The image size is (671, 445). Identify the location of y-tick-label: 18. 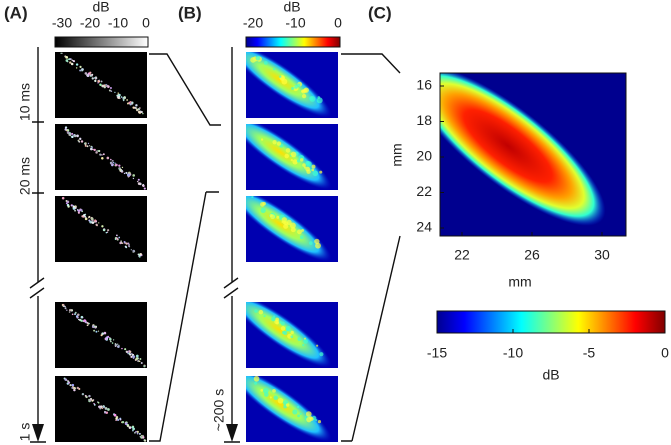
(424, 120).